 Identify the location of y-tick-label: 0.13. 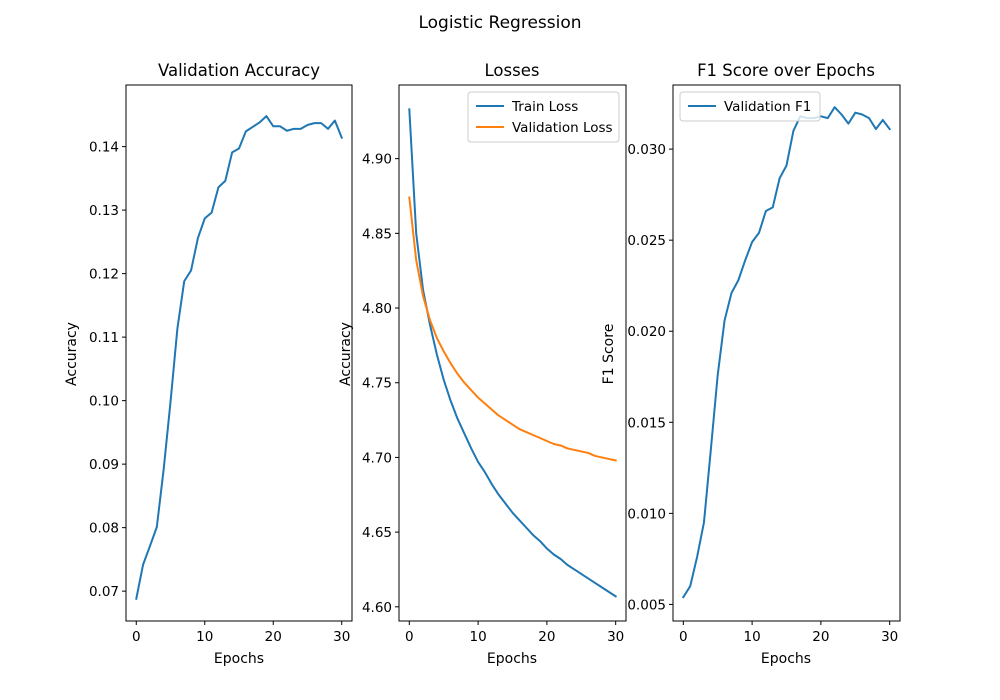
(104, 211).